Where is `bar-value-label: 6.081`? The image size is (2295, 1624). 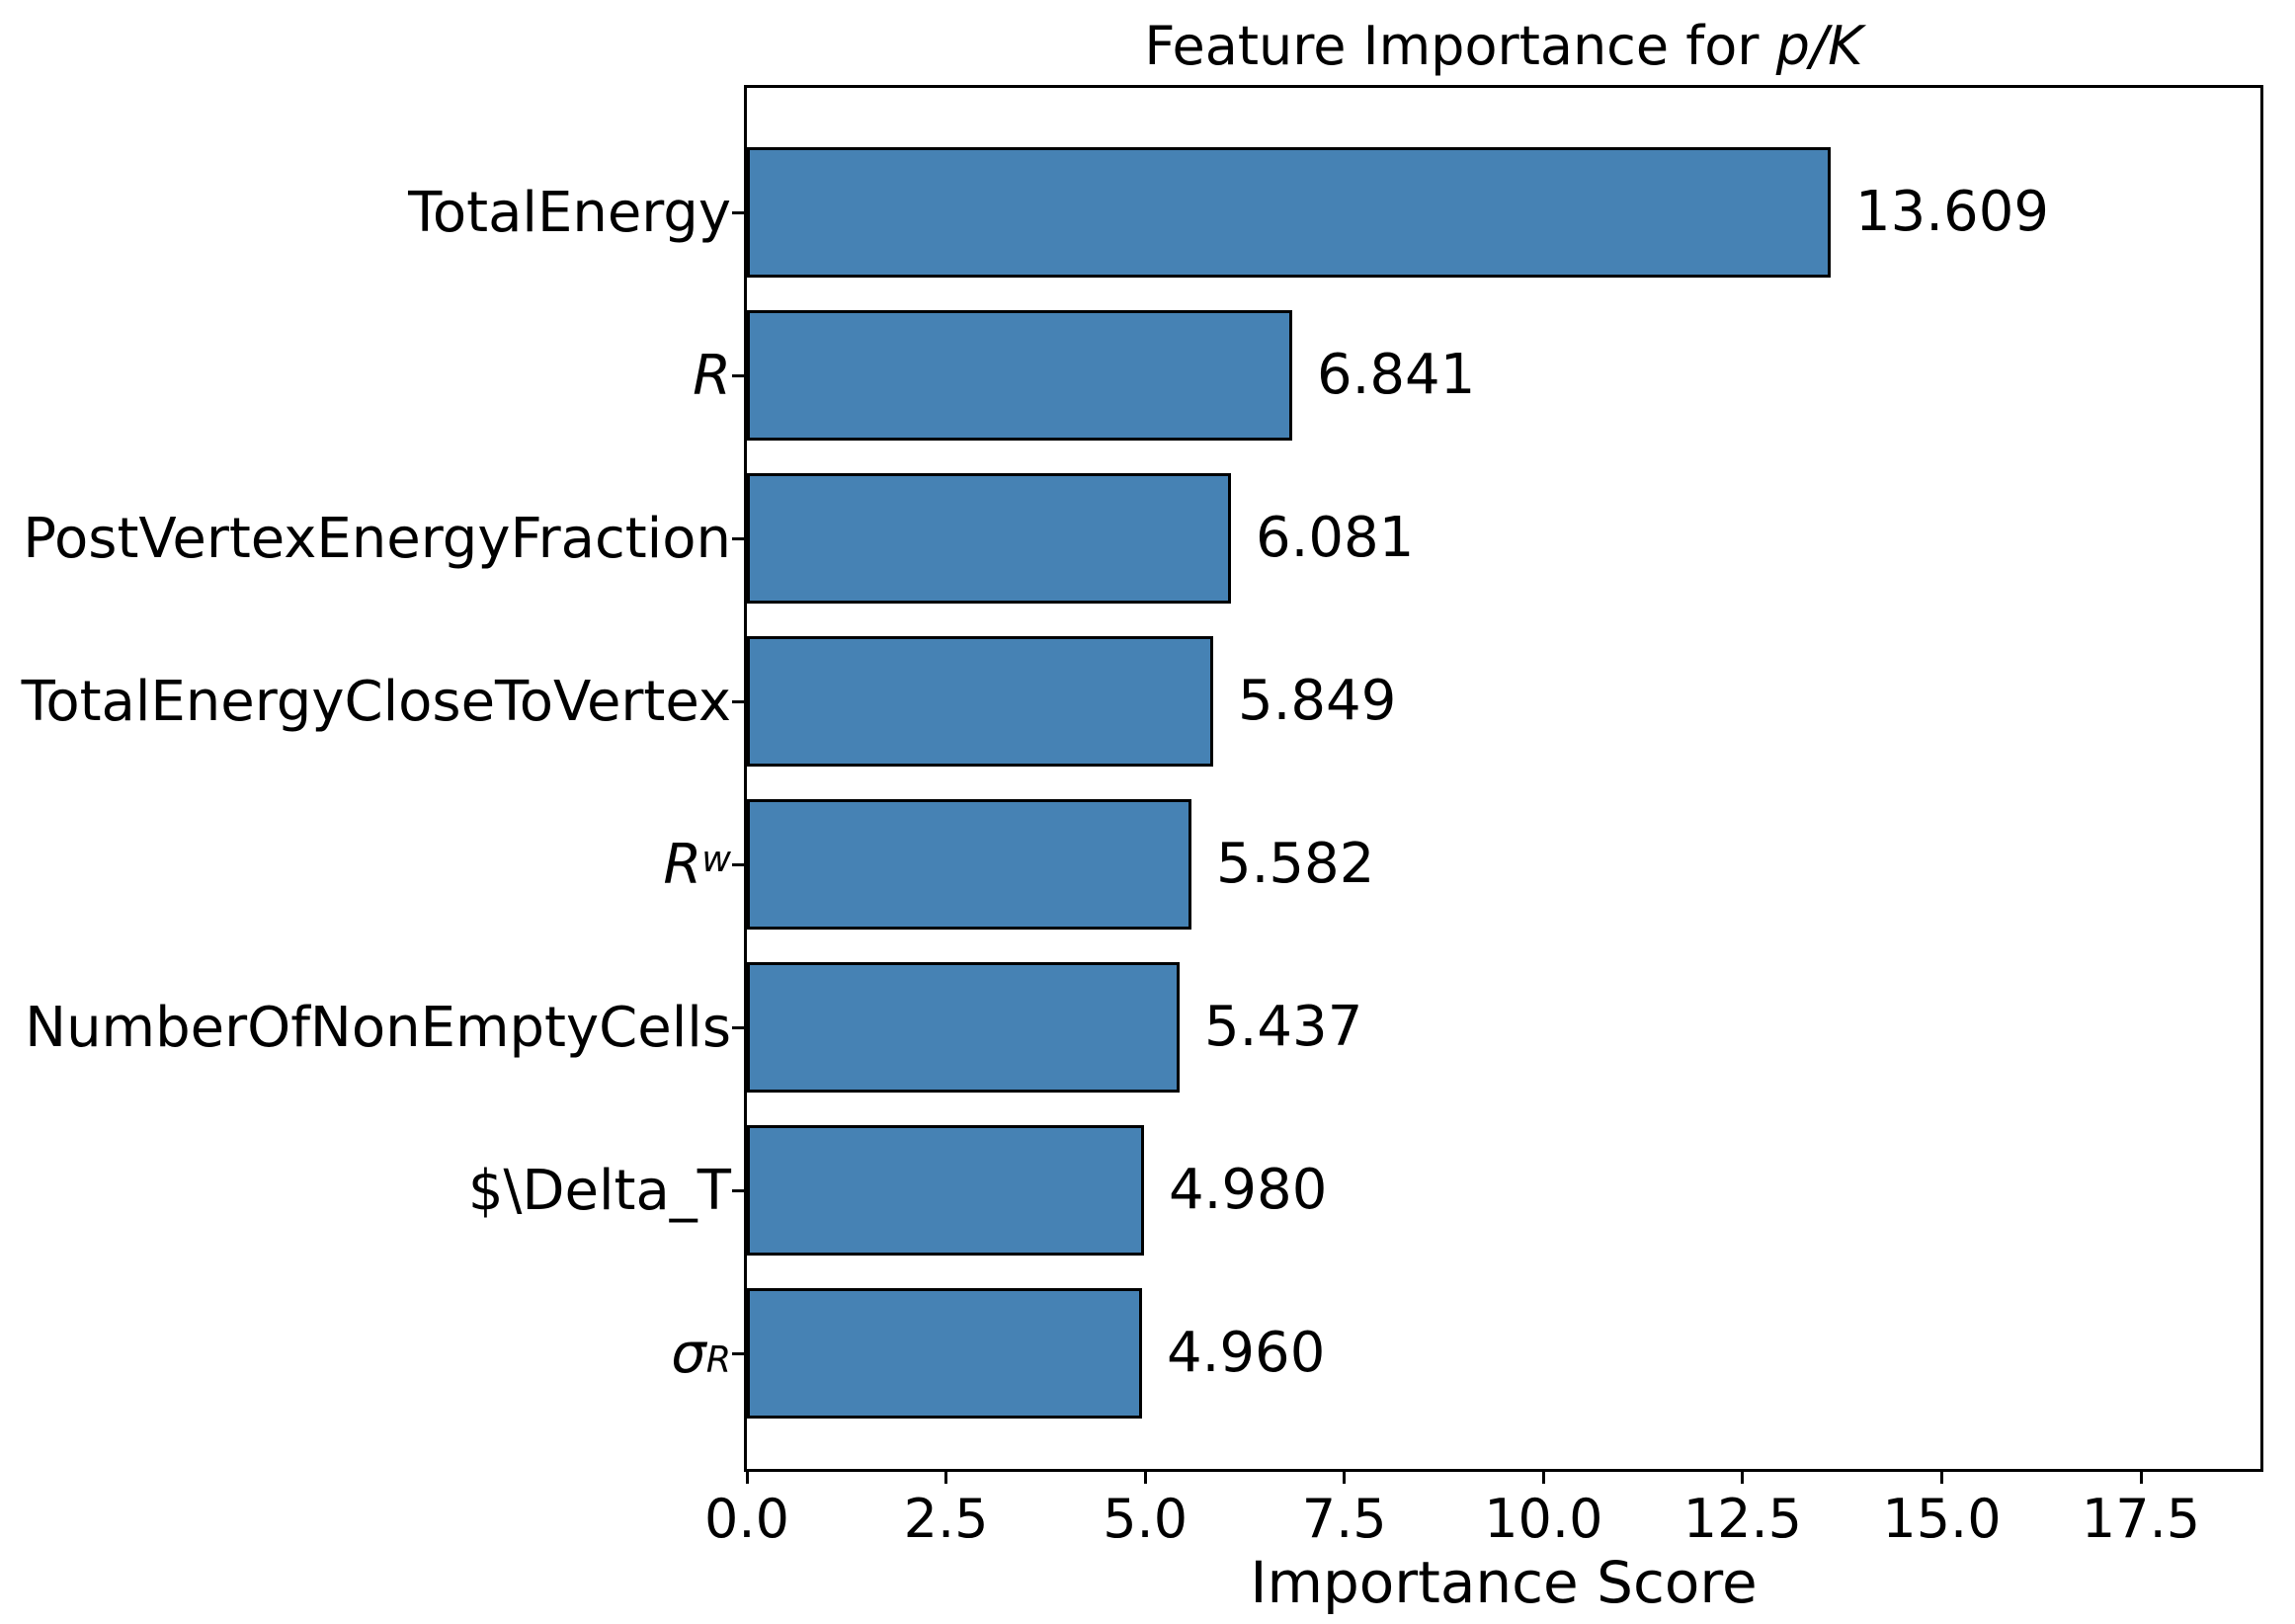 bar-value-label: 6.081 is located at coordinates (1335, 538).